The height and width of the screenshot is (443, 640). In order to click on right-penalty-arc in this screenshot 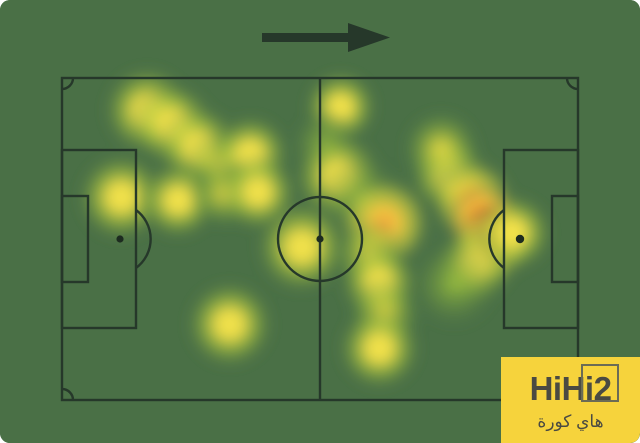, I will do `click(496, 239)`.